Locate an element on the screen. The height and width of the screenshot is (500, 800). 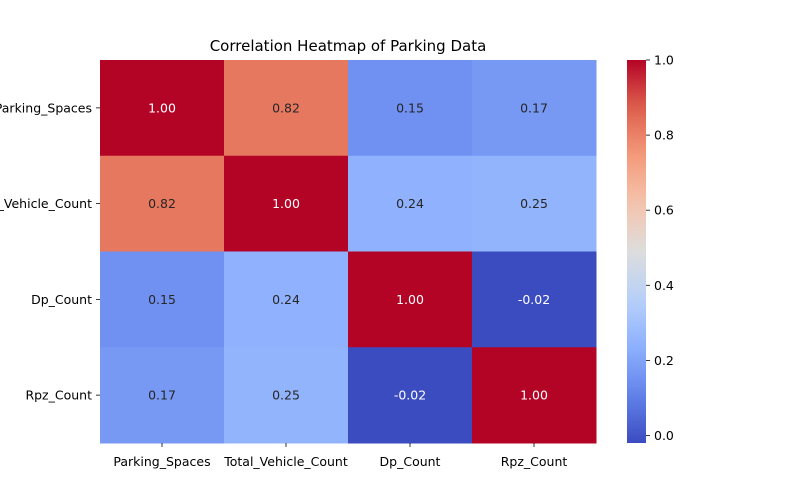
colorbar-tick-label: 0.6 is located at coordinates (664, 210).